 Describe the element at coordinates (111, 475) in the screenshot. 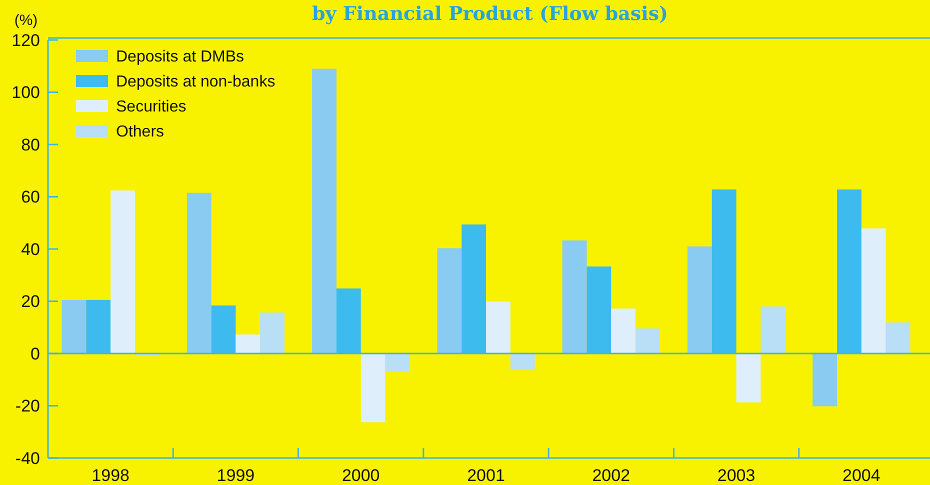

I see `x-tick-label: 1998` at that location.